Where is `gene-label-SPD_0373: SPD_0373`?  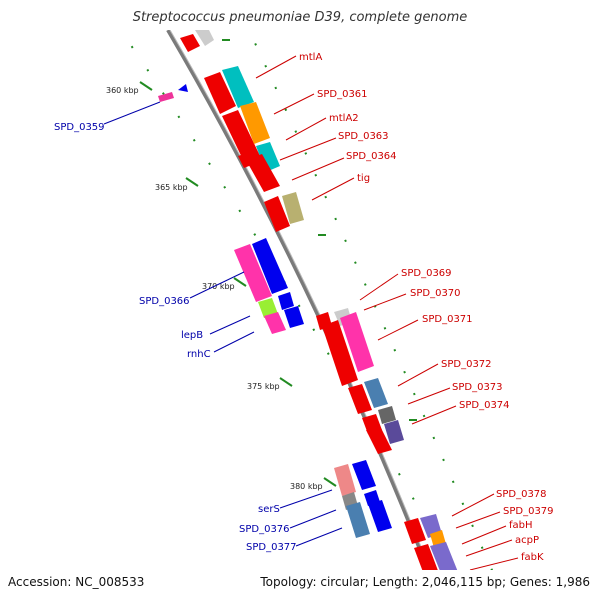
gene-label-SPD_0373: SPD_0373 is located at coordinates (477, 387).